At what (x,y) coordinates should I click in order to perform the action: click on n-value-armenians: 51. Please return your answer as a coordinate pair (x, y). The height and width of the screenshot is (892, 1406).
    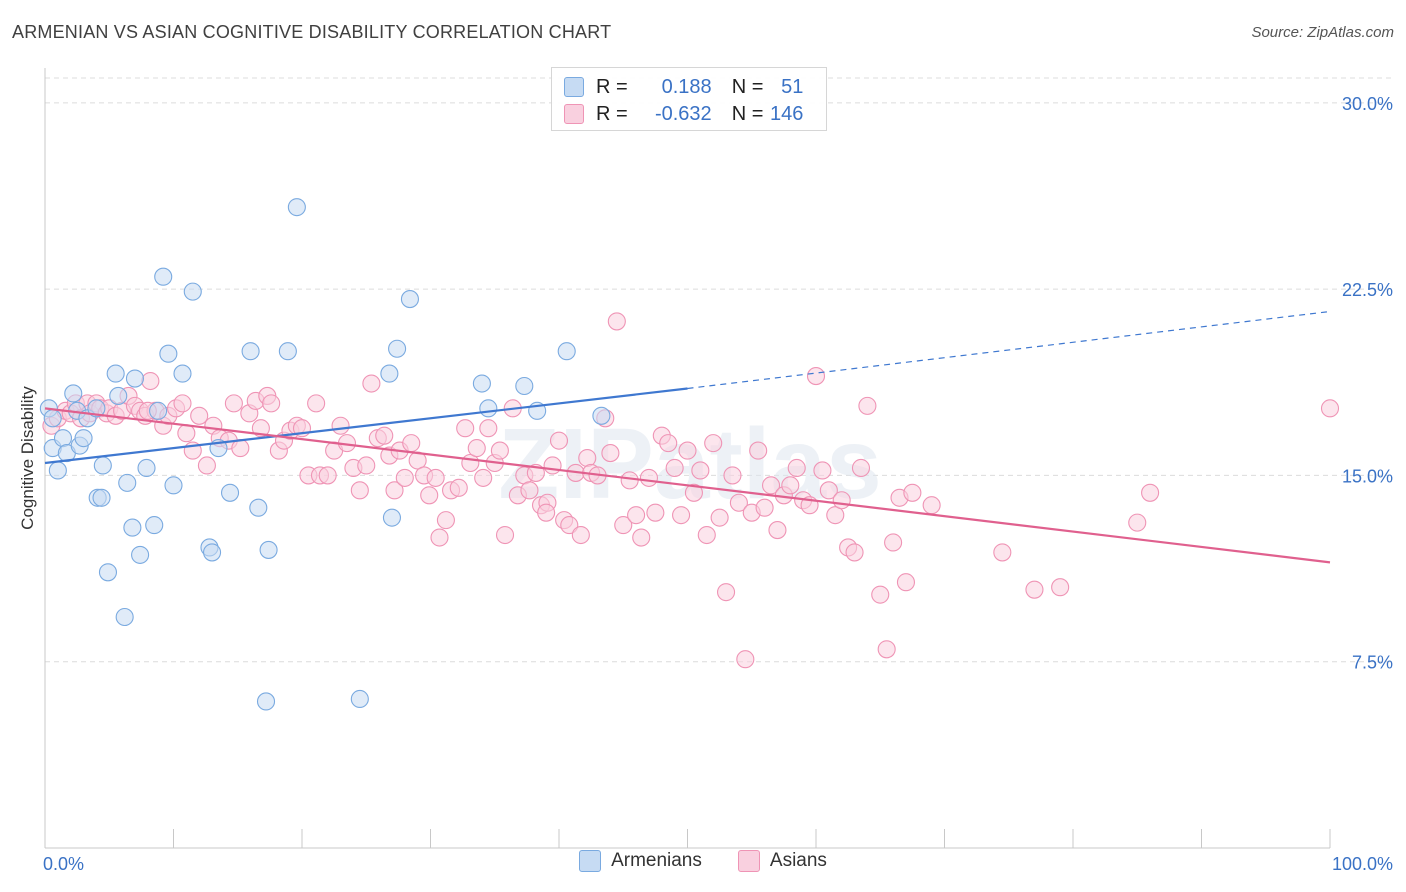
    Looking at the image, I should click on (792, 86).